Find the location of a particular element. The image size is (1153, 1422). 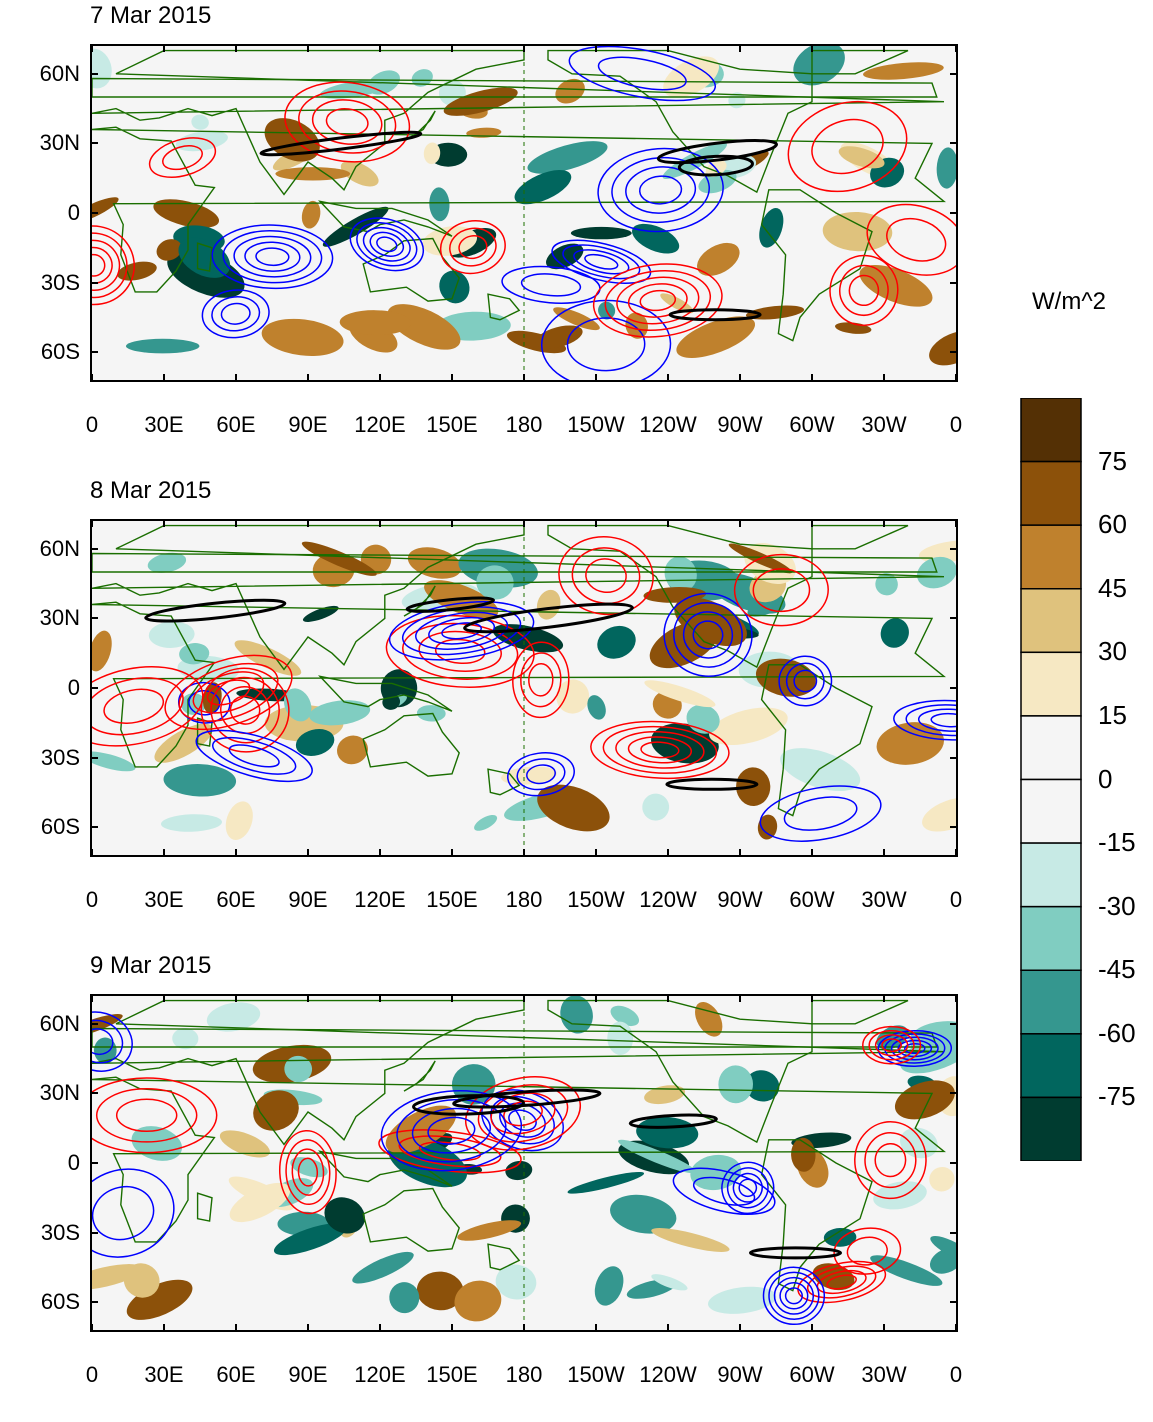

longitude-label: 120W is located at coordinates (668, 899).